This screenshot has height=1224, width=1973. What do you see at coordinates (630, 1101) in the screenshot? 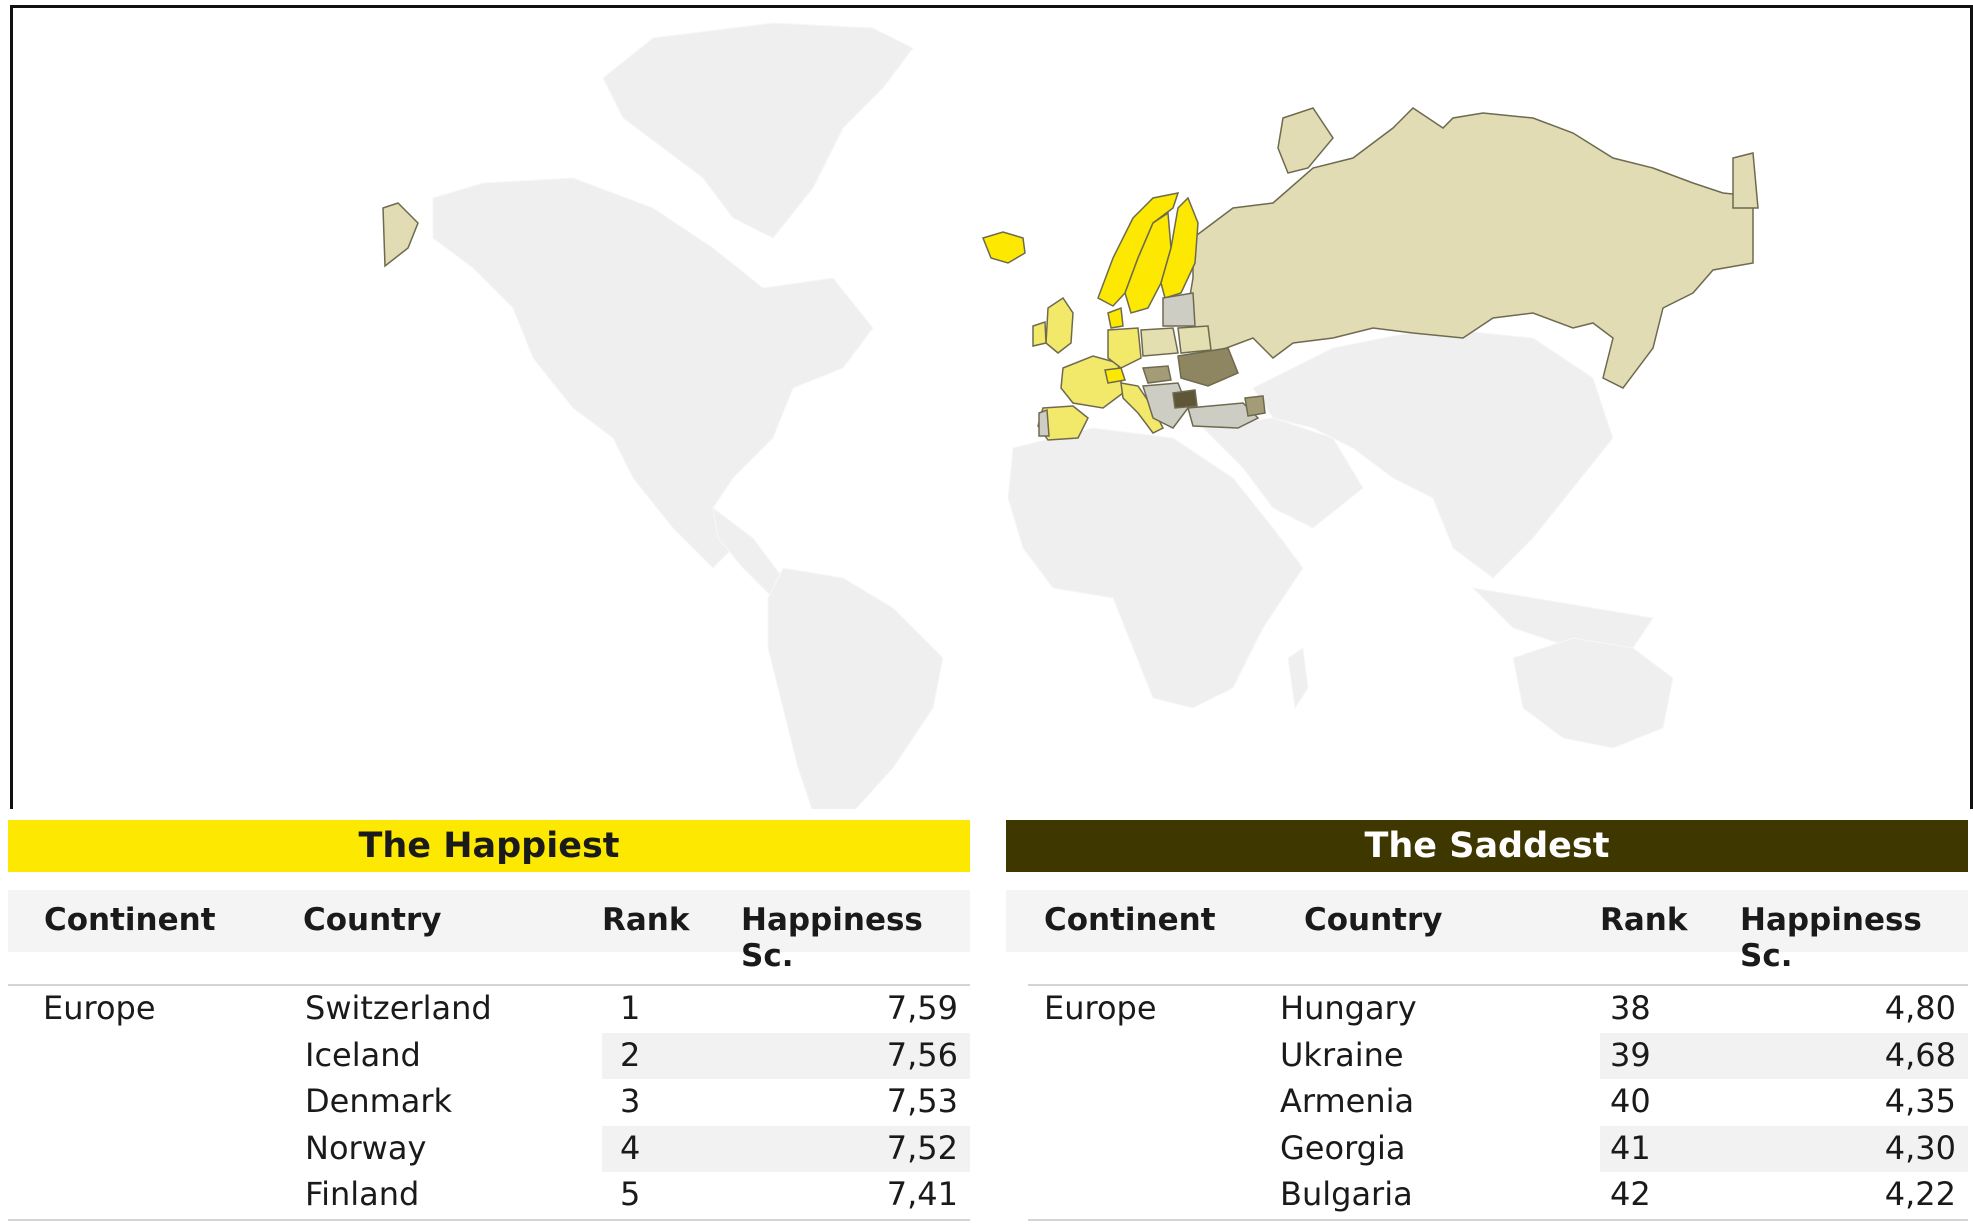
I see `rank-cell: 3` at bounding box center [630, 1101].